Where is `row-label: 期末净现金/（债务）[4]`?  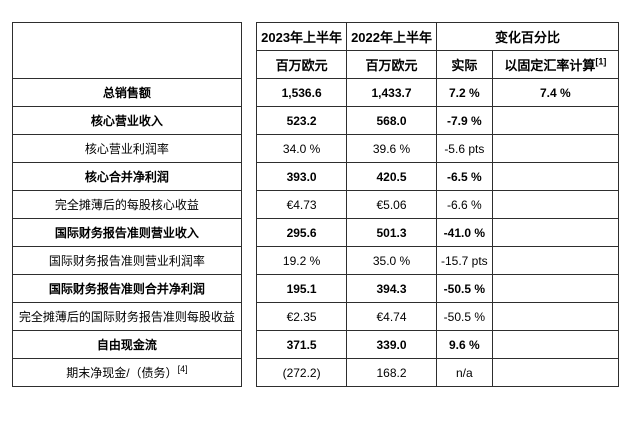 row-label: 期末净现金/（债务）[4] is located at coordinates (127, 372).